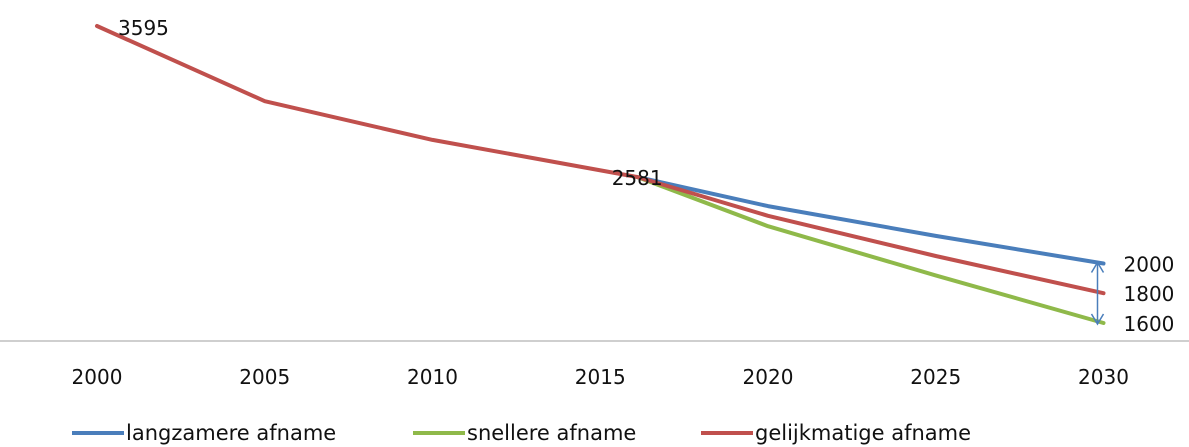 The height and width of the screenshot is (447, 1189). I want to click on x-tick-label-2020: 2020, so click(768, 377).